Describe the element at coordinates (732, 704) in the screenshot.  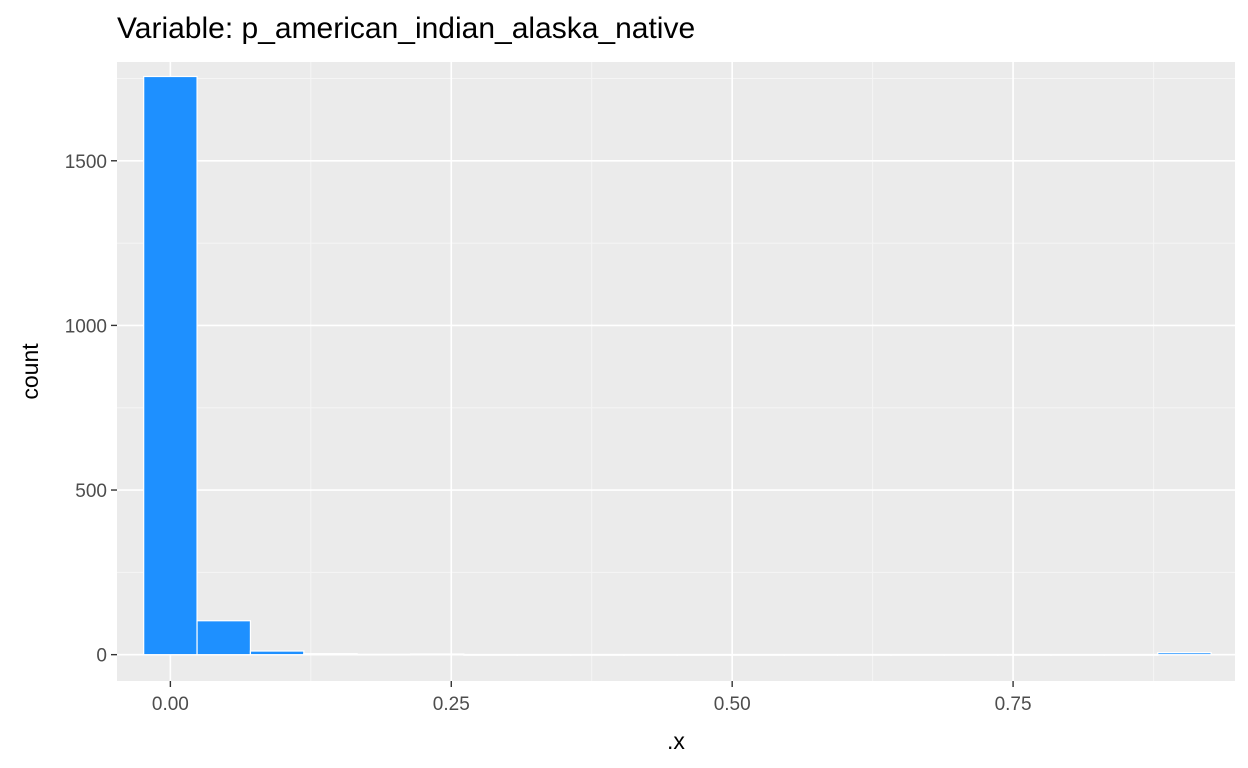
I see `x-tick-label: 0.50` at that location.